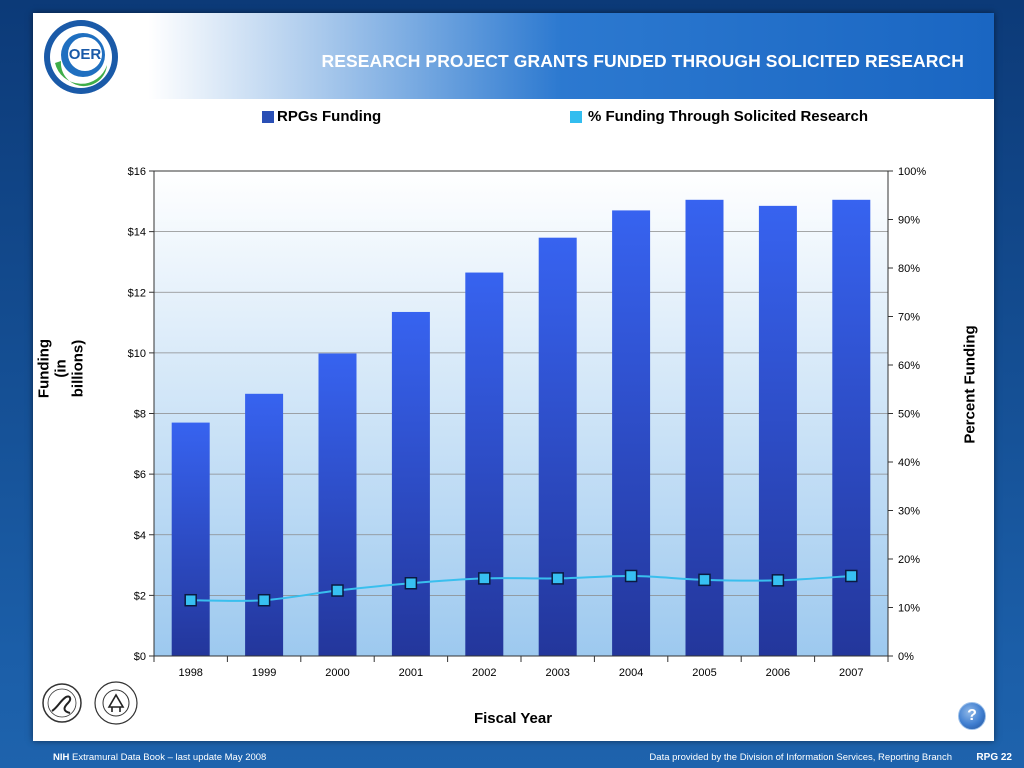 This screenshot has height=768, width=1024. I want to click on y-tick-label: $0, so click(140, 657).